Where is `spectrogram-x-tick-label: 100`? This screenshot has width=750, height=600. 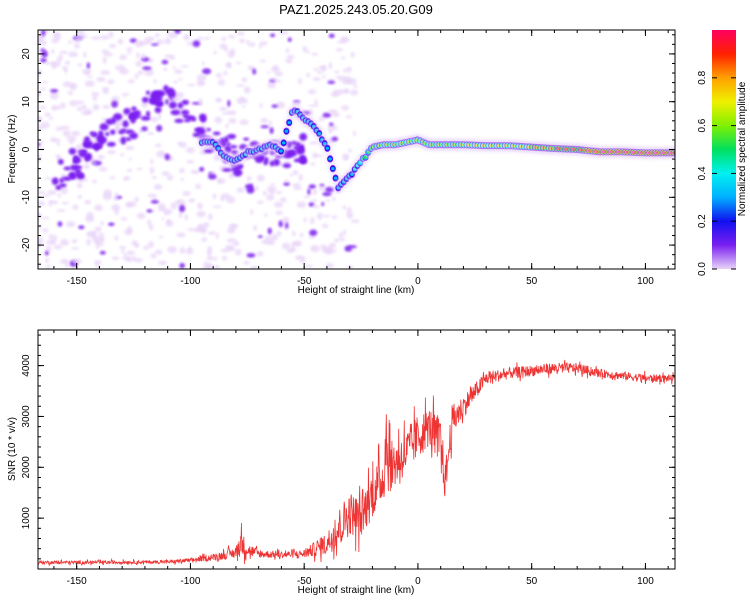 spectrogram-x-tick-label: 100 is located at coordinates (645, 281).